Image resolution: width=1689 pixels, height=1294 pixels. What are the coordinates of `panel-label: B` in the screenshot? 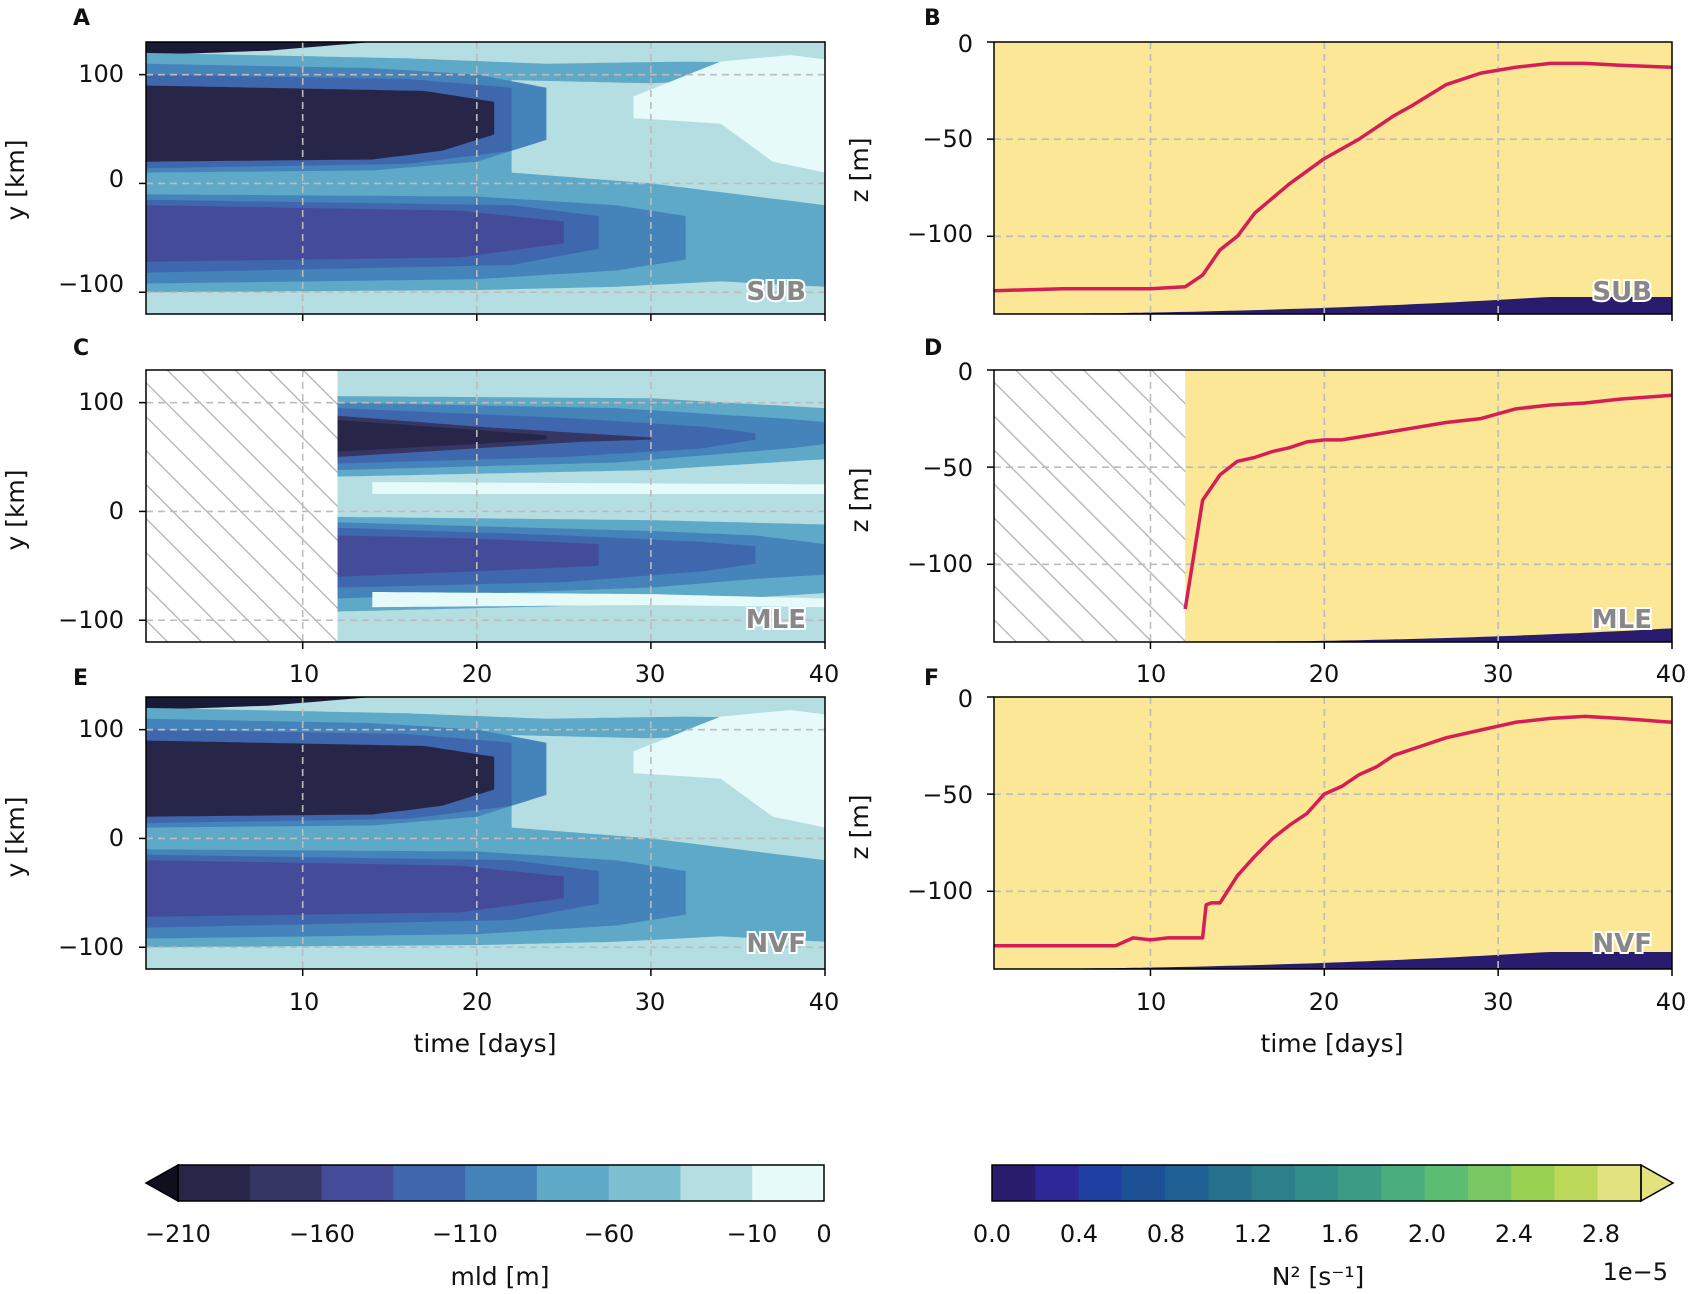 It's located at (932, 18).